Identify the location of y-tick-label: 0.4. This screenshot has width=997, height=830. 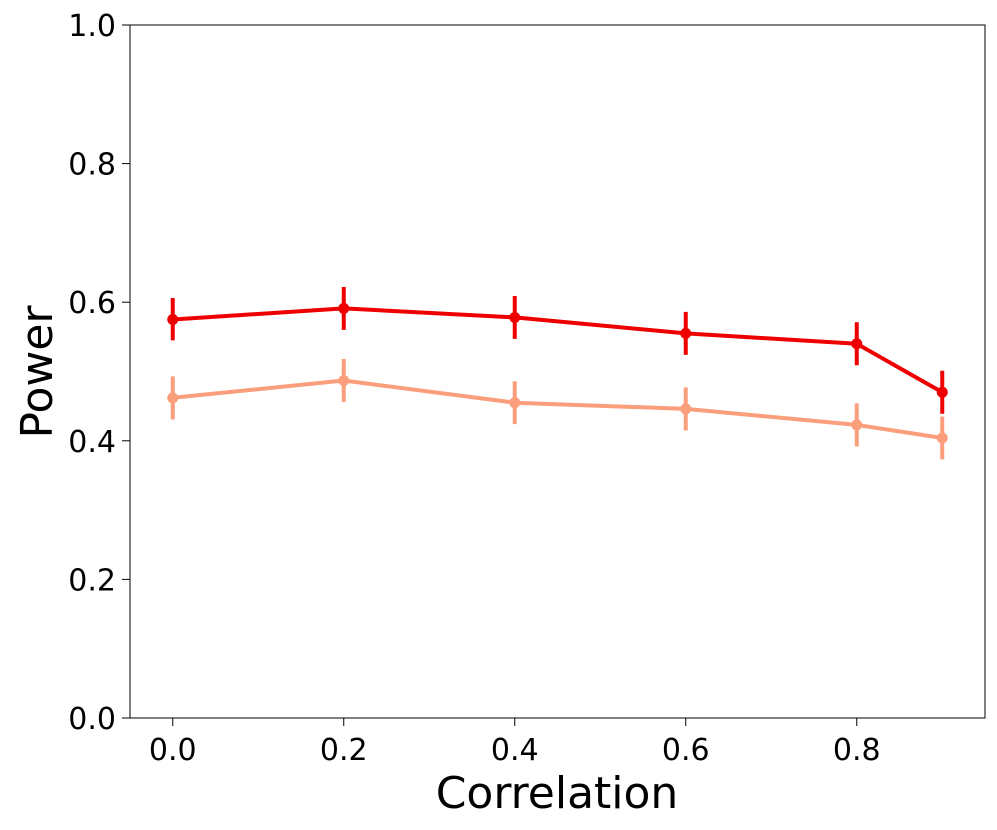
(92, 442).